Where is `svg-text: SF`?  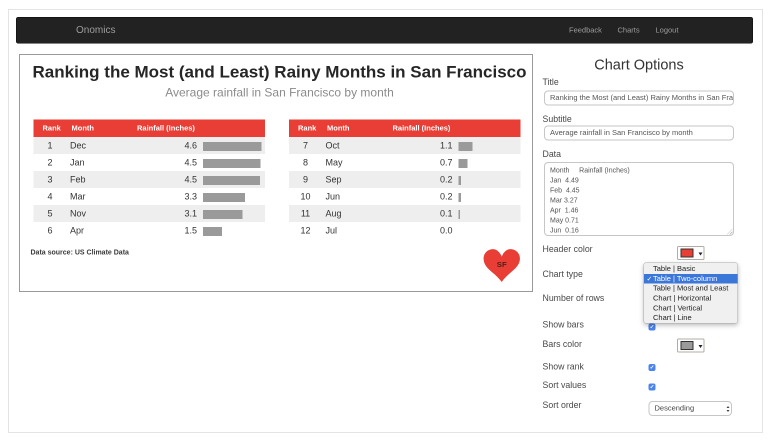 svg-text: SF is located at coordinates (502, 264).